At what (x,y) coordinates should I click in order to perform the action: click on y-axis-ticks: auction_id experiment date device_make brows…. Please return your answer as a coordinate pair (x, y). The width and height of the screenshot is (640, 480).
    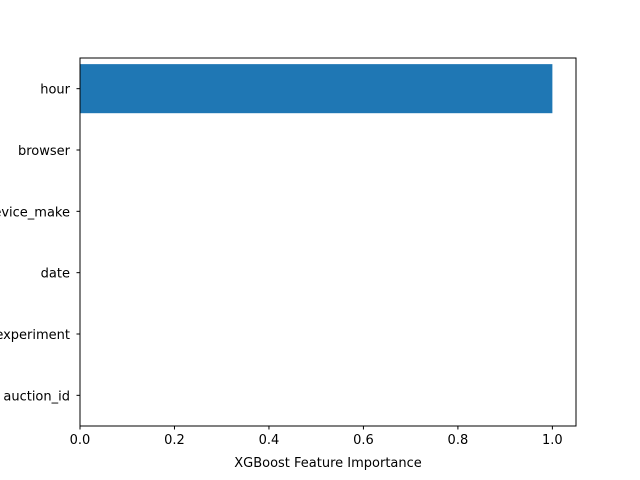
    Looking at the image, I should click on (40, 243).